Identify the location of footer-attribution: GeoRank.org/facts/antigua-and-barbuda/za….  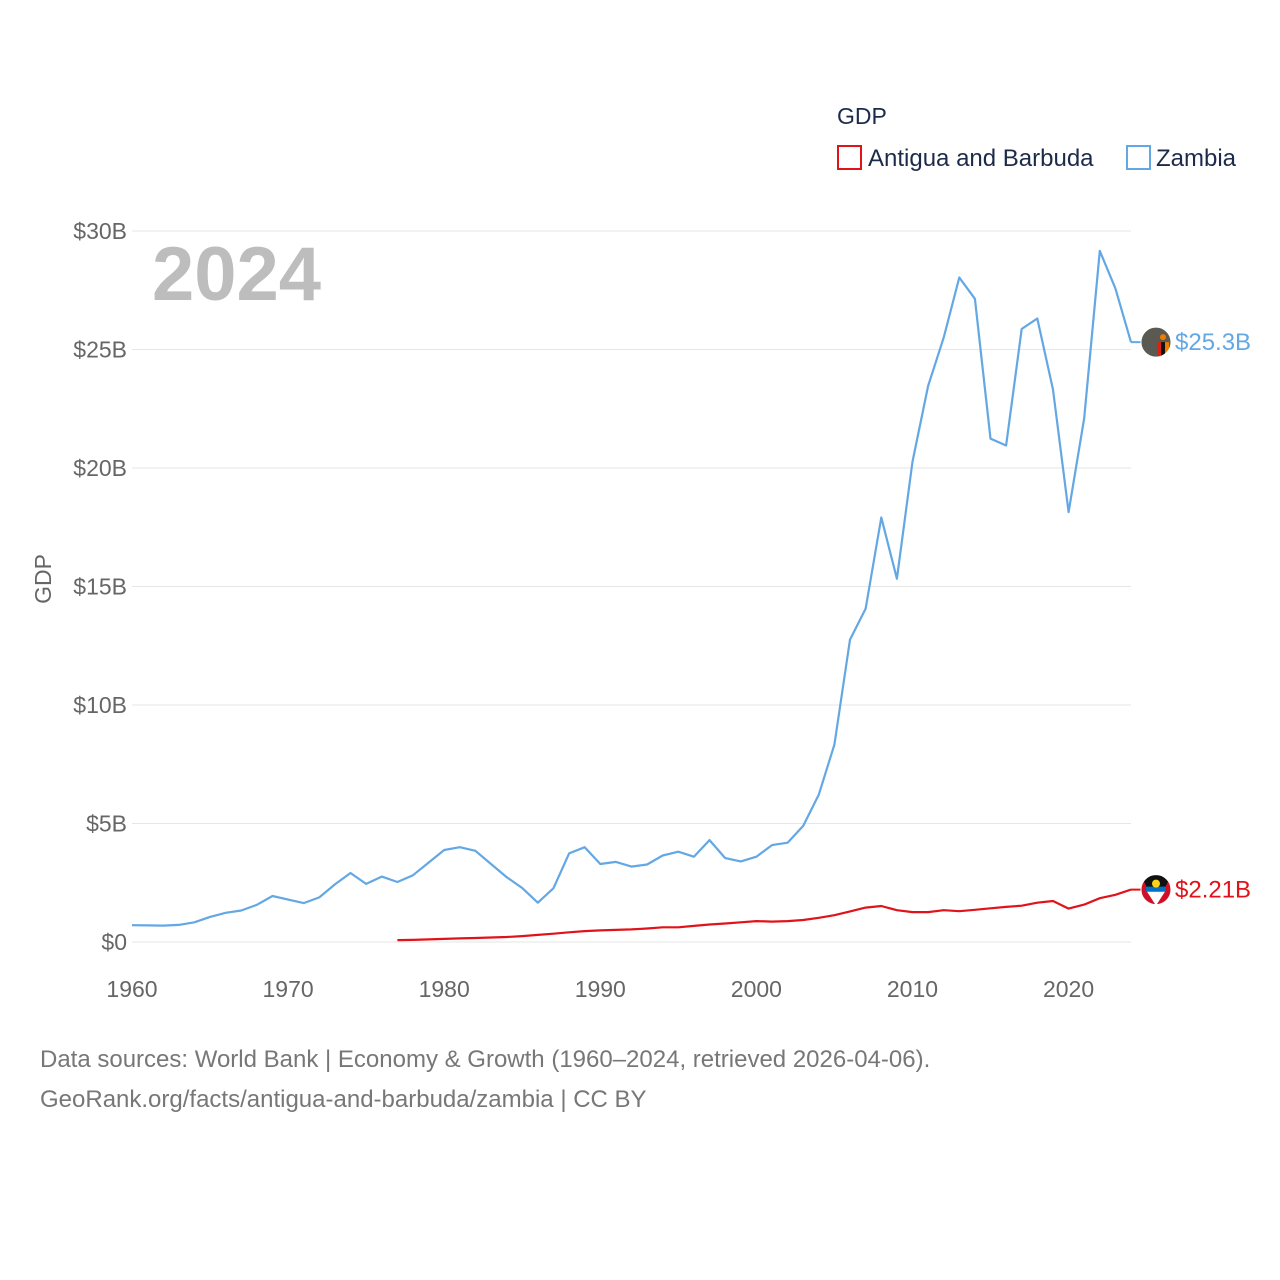
(343, 1099).